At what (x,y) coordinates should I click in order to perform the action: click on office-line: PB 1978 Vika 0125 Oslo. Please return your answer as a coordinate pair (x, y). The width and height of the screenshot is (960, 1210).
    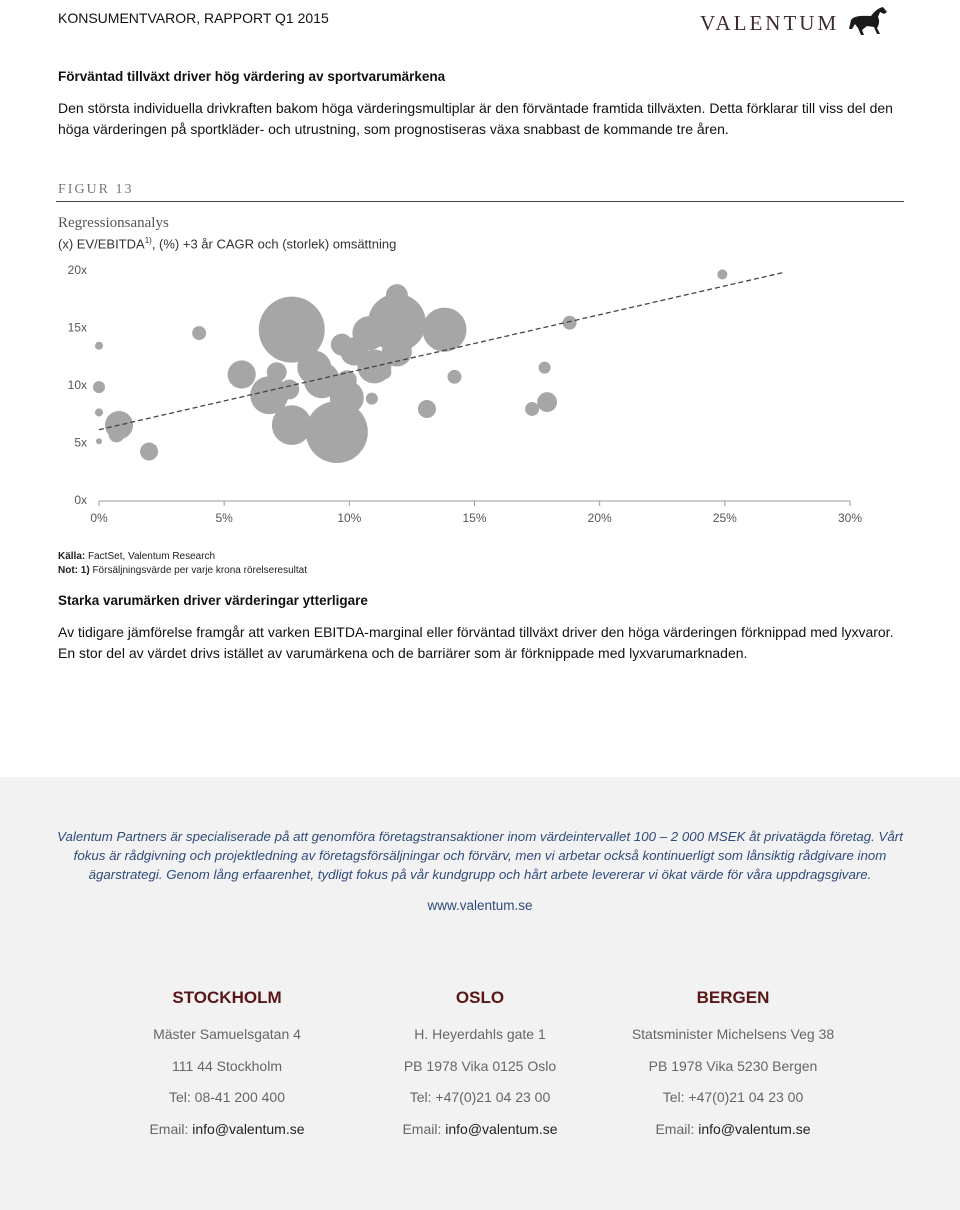
    Looking at the image, I should click on (480, 1065).